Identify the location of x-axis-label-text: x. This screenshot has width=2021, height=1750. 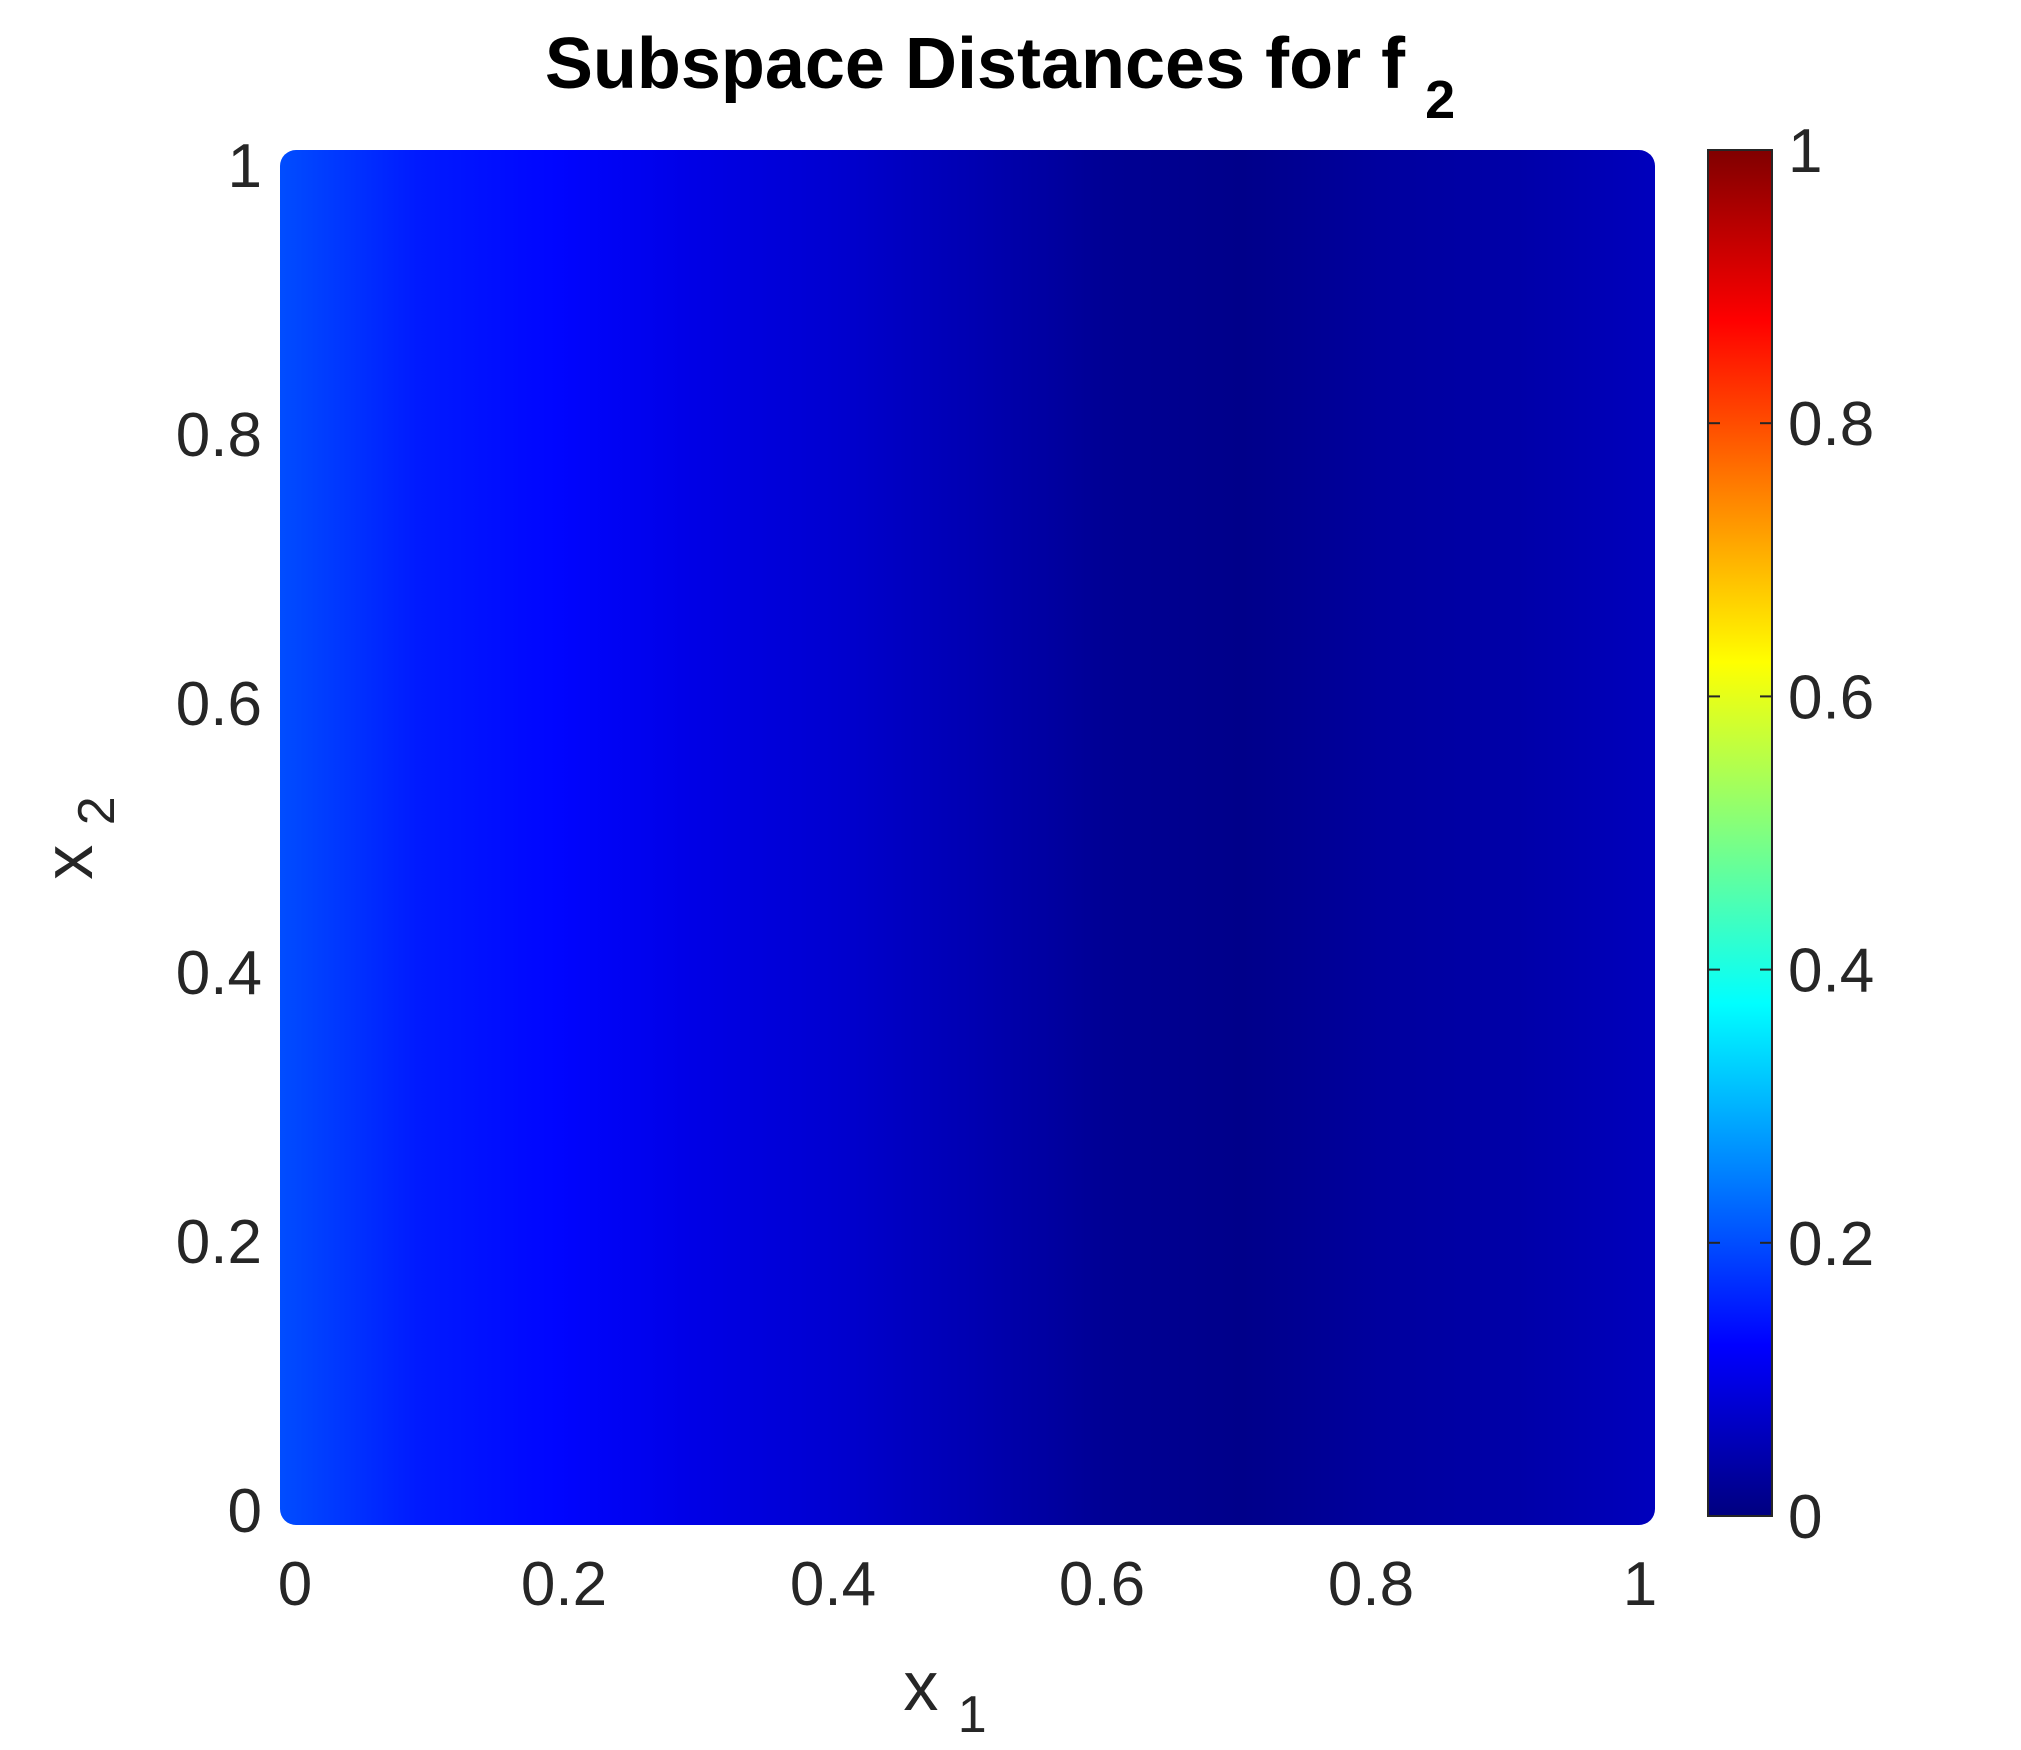
(920, 1686).